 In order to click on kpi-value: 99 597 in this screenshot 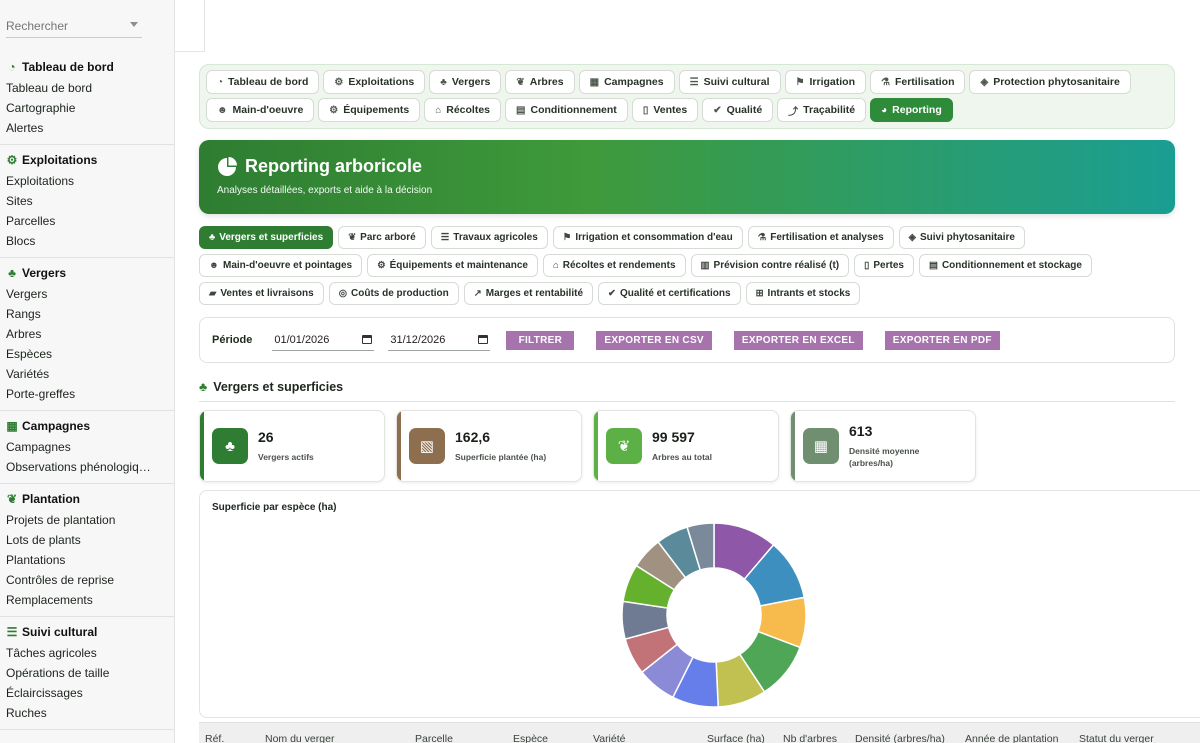, I will do `click(673, 437)`.